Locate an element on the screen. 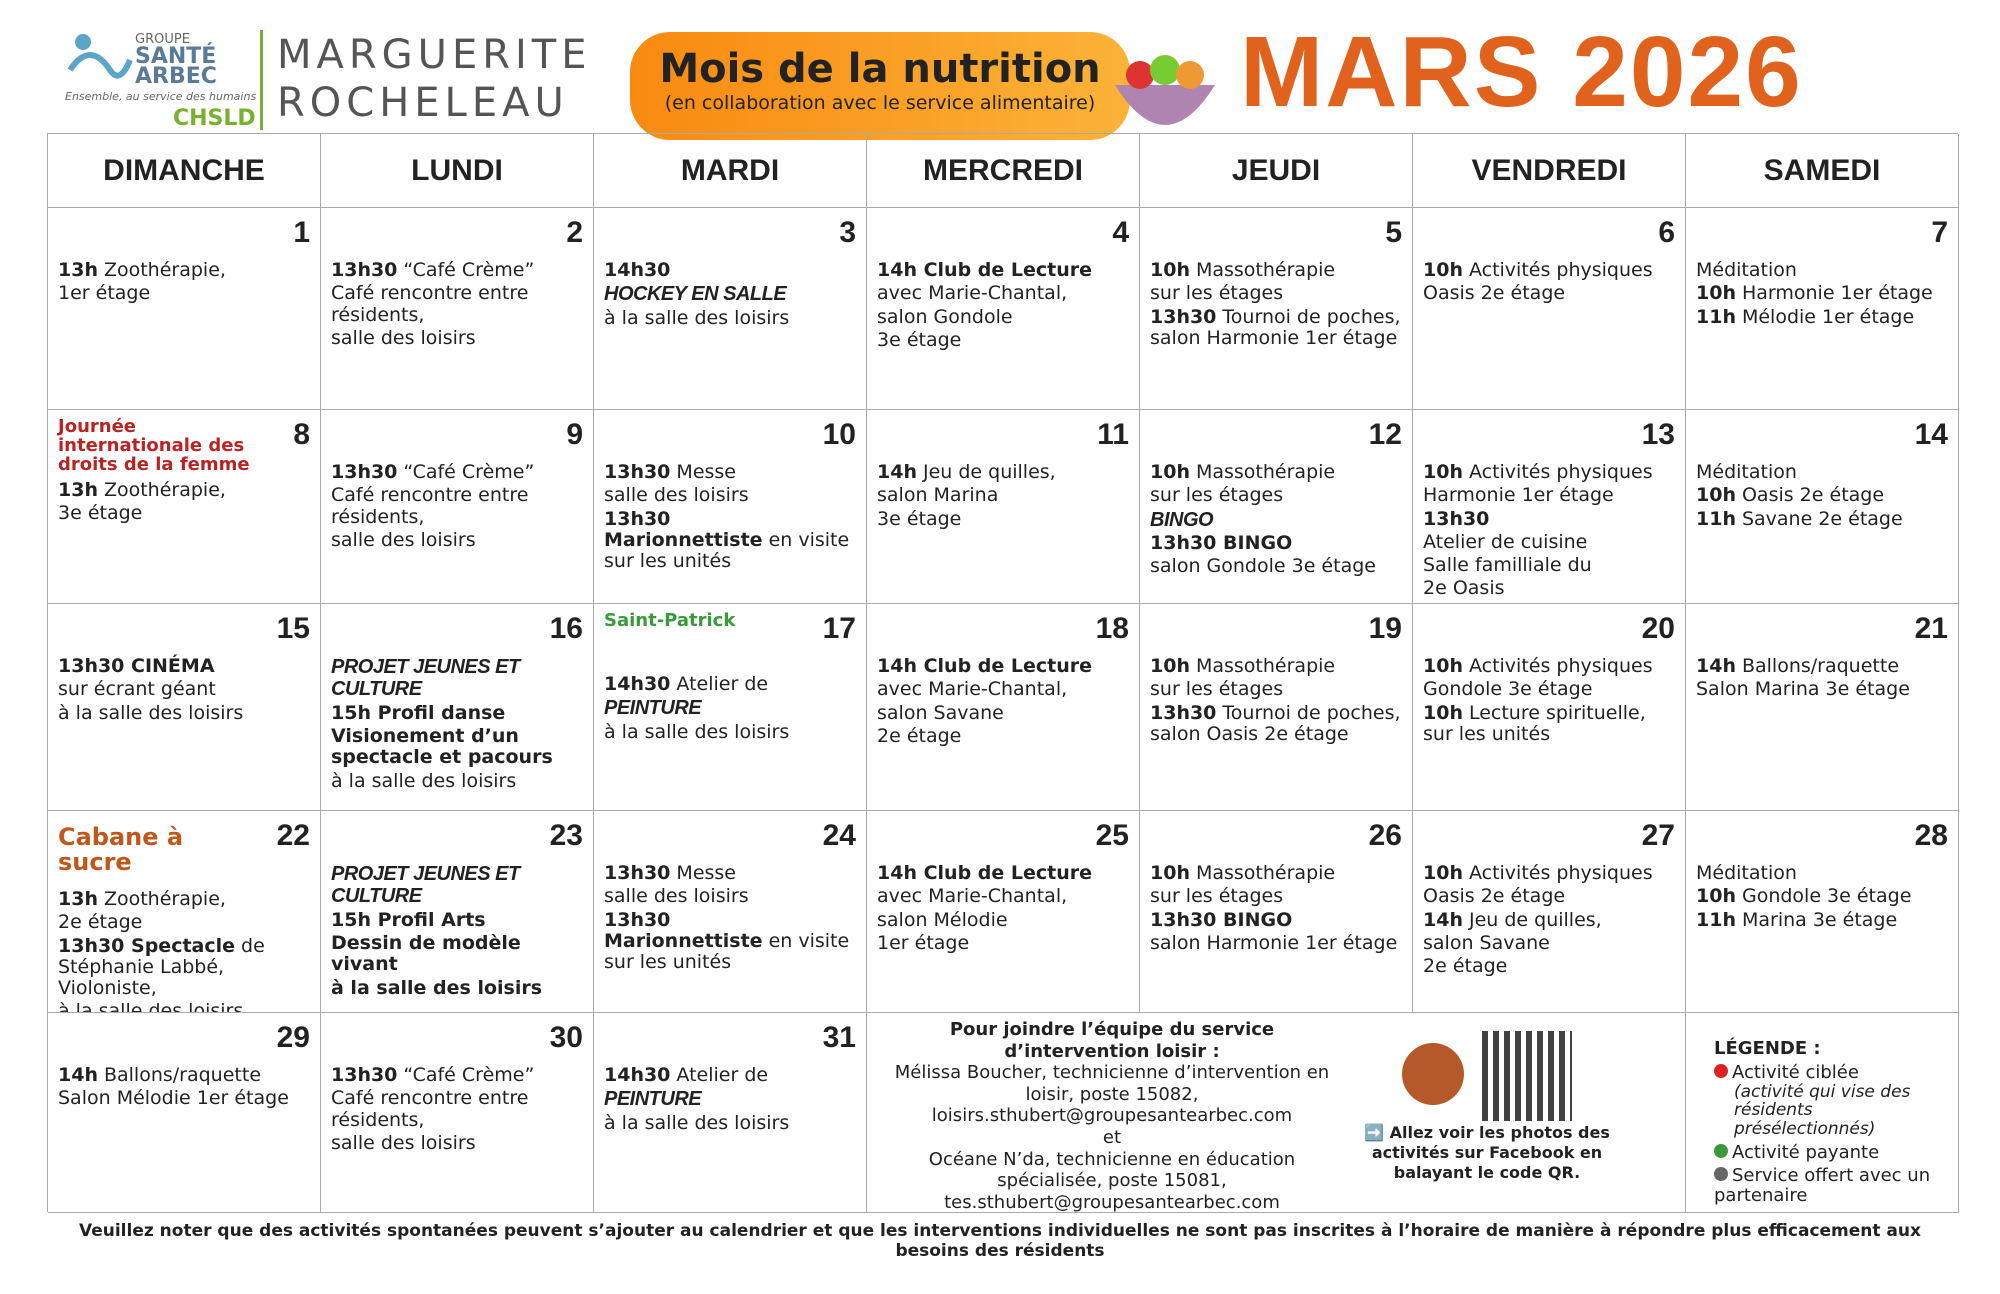 The height and width of the screenshot is (1294, 2000). day-number: 11 is located at coordinates (1113, 434).